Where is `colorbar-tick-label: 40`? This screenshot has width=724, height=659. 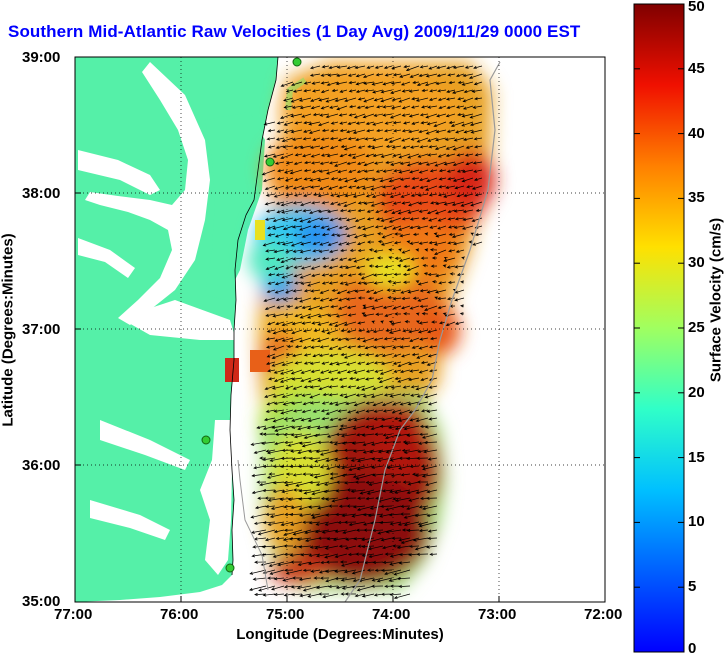 colorbar-tick-label: 40 is located at coordinates (696, 133).